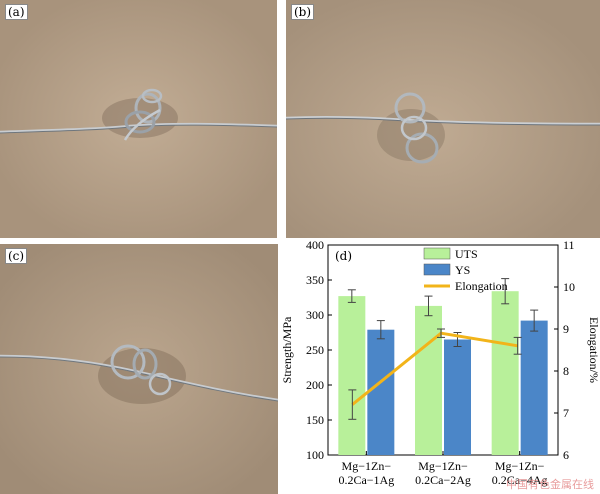 The width and height of the screenshot is (600, 494). What do you see at coordinates (481, 286) in the screenshot?
I see `legend-label-elongation: Elongation` at bounding box center [481, 286].